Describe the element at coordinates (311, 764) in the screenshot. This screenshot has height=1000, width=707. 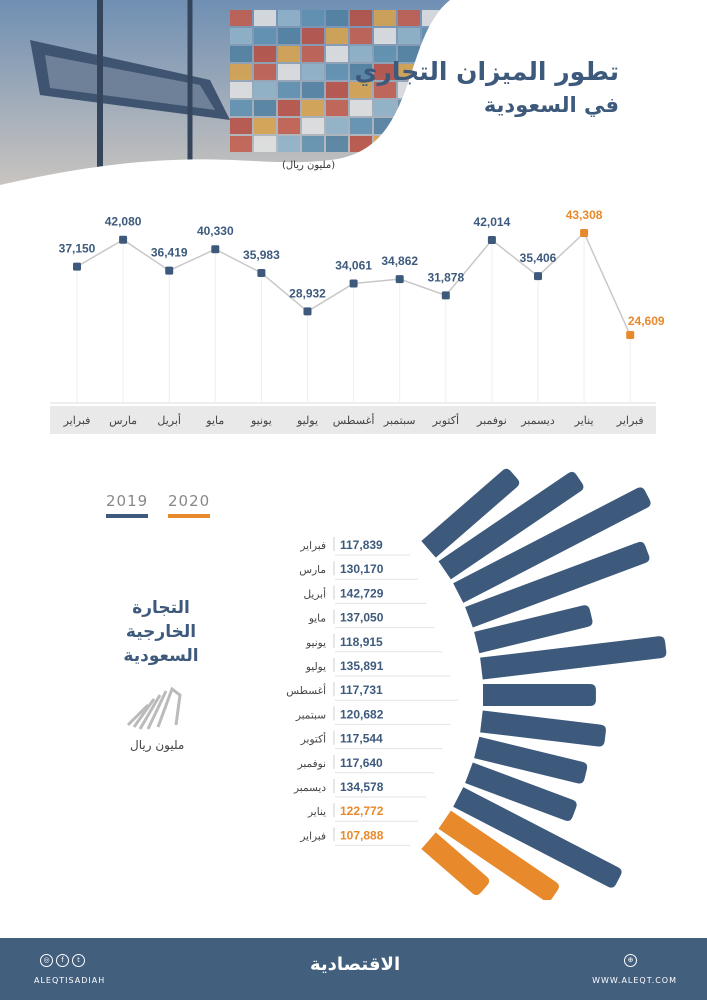
I see `month-label: نوفمبر` at that location.